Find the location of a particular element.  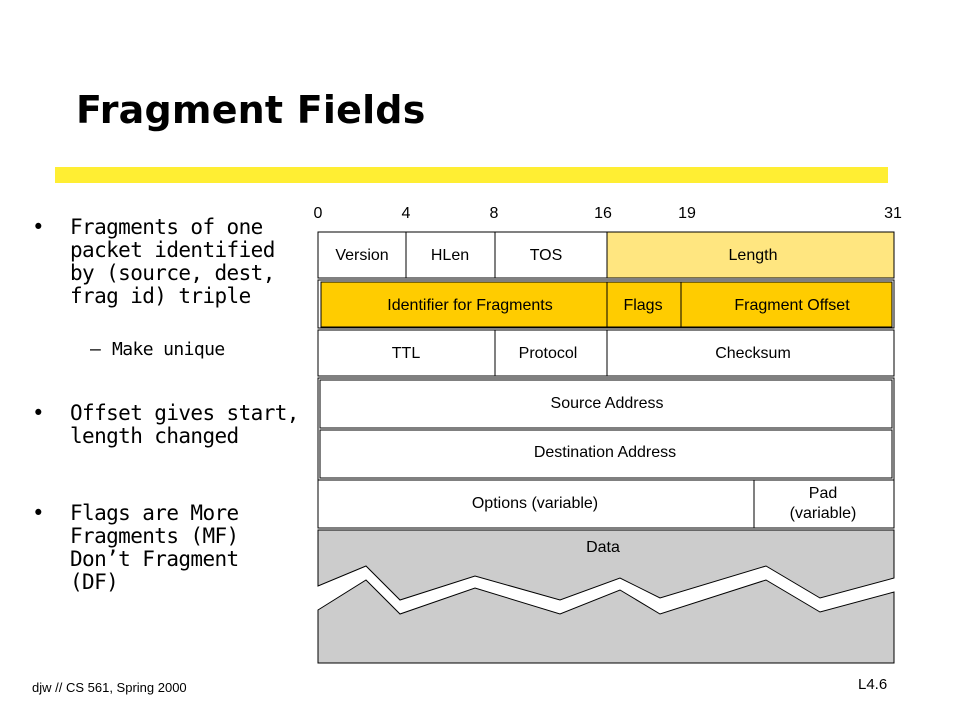

field-source-address-label: Source Address is located at coordinates (607, 403).